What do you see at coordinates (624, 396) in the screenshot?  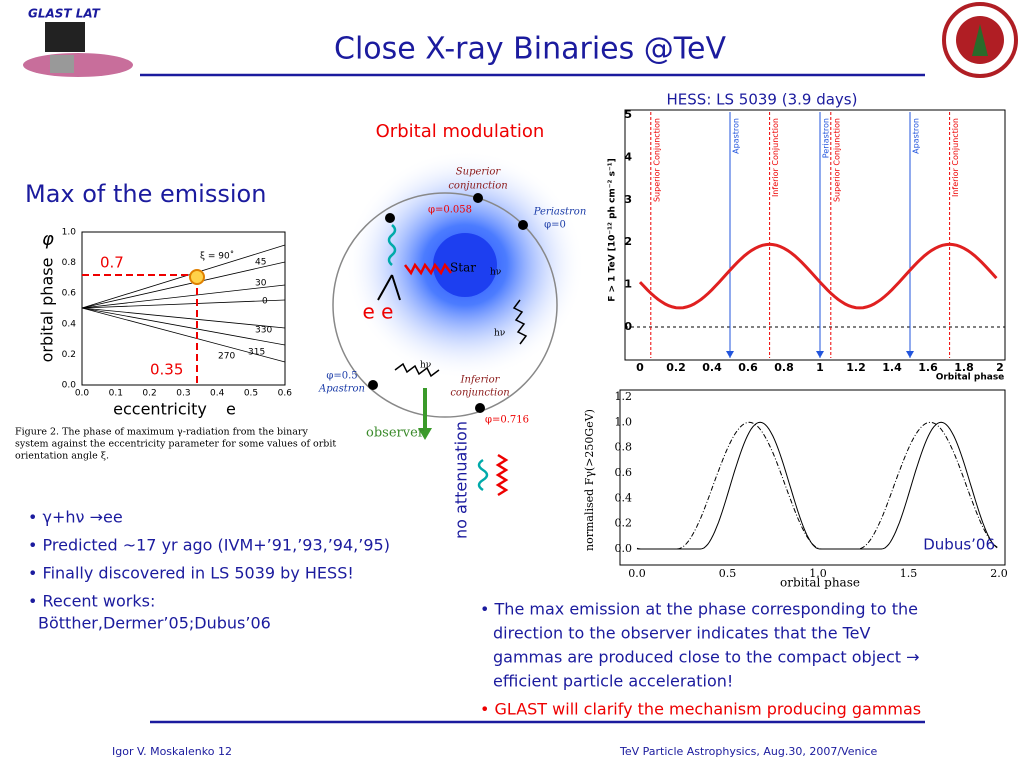 I see `y-tick-label: 1.2` at bounding box center [624, 396].